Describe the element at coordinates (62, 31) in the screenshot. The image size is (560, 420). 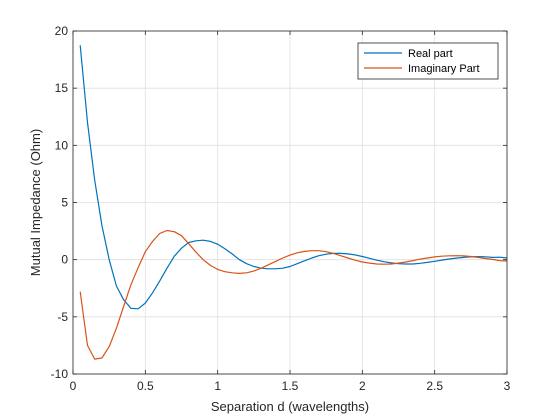
I see `y-tick-label: 20` at that location.